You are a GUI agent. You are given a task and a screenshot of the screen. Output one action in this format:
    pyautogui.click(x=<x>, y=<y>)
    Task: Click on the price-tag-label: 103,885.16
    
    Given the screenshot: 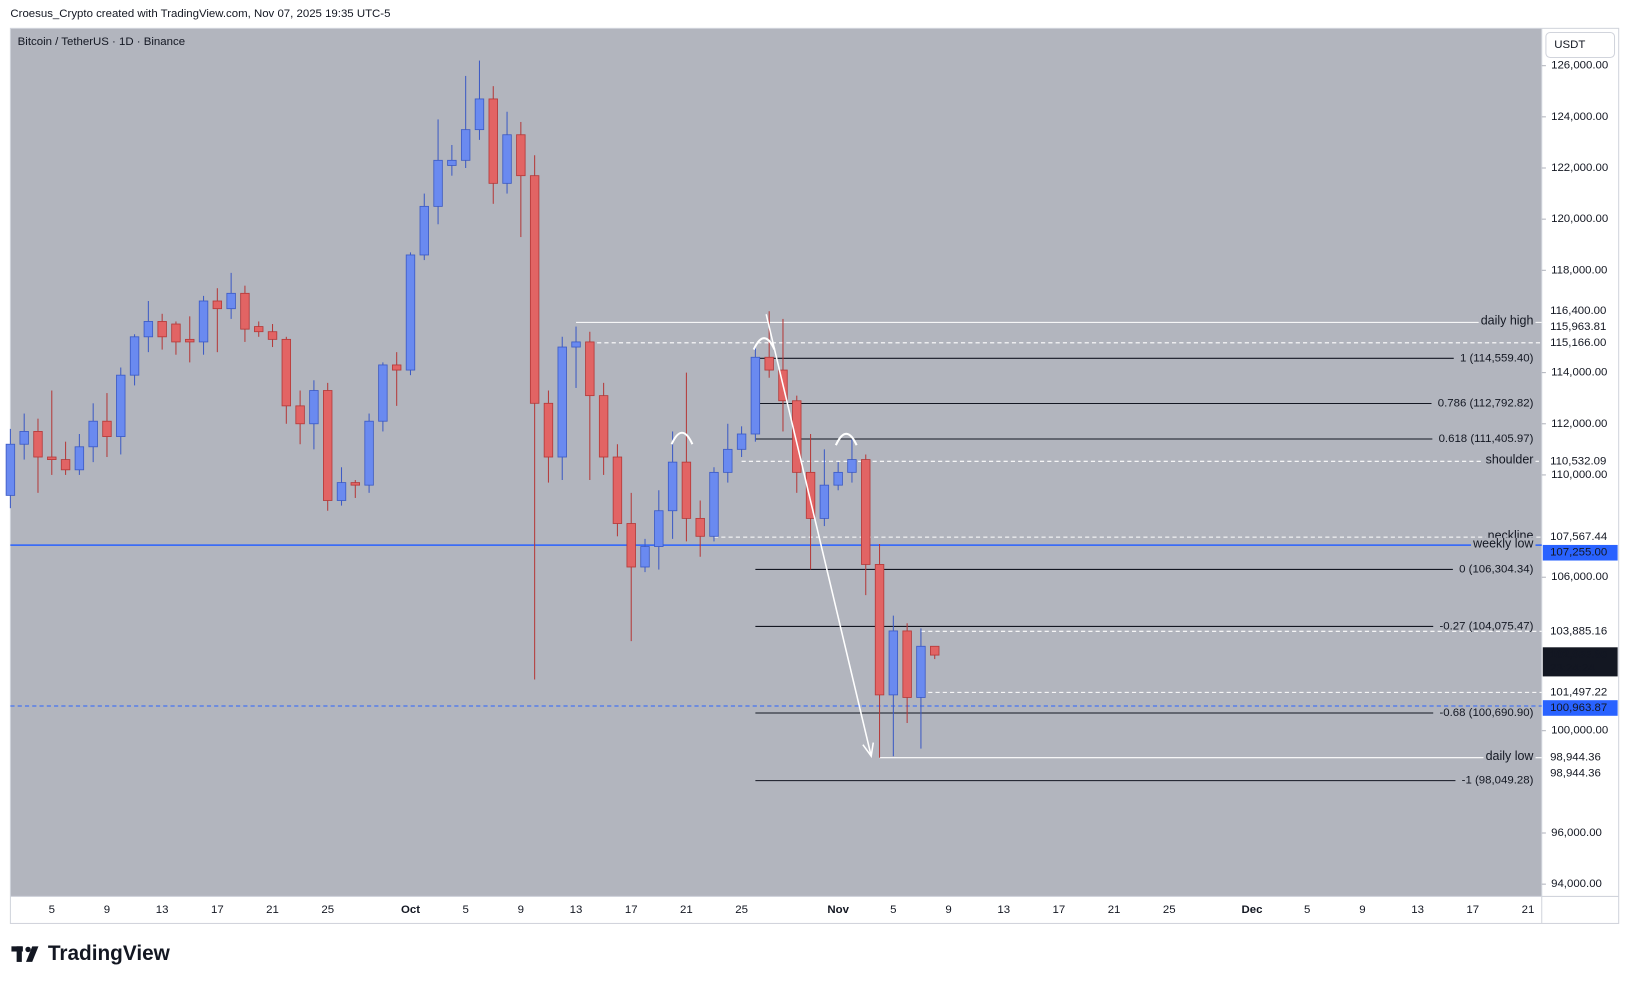 What is the action you would take?
    pyautogui.click(x=1578, y=631)
    